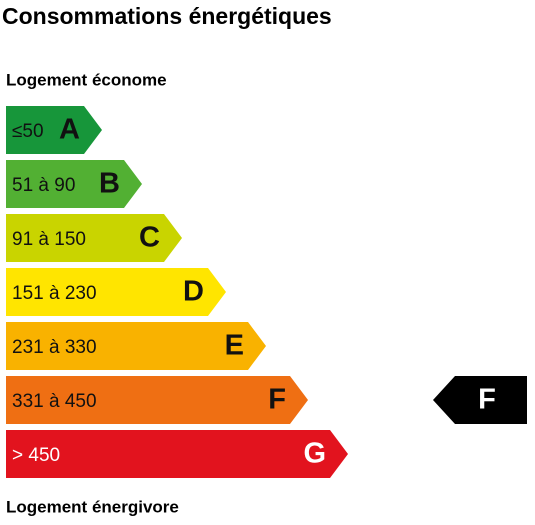 The height and width of the screenshot is (525, 535). I want to click on class-letter: D, so click(193, 292).